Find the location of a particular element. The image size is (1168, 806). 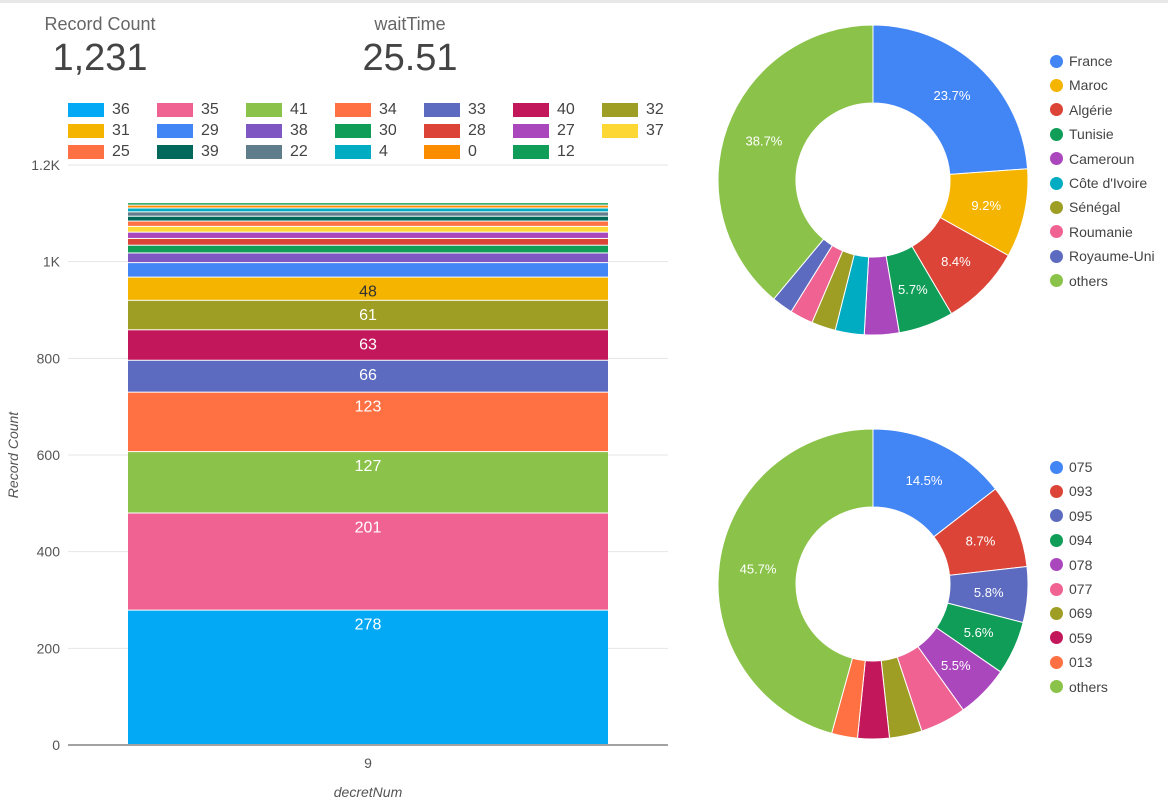

legend-item-28: 28 is located at coordinates (455, 131).